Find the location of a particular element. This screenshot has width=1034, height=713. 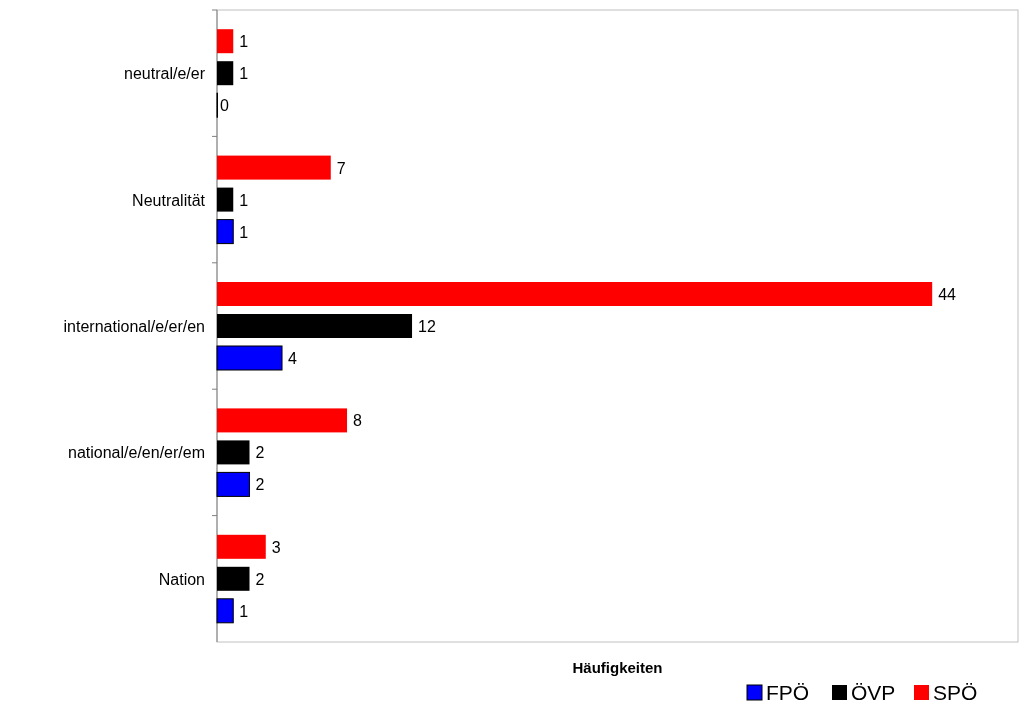

data-label: 4 is located at coordinates (293, 358).